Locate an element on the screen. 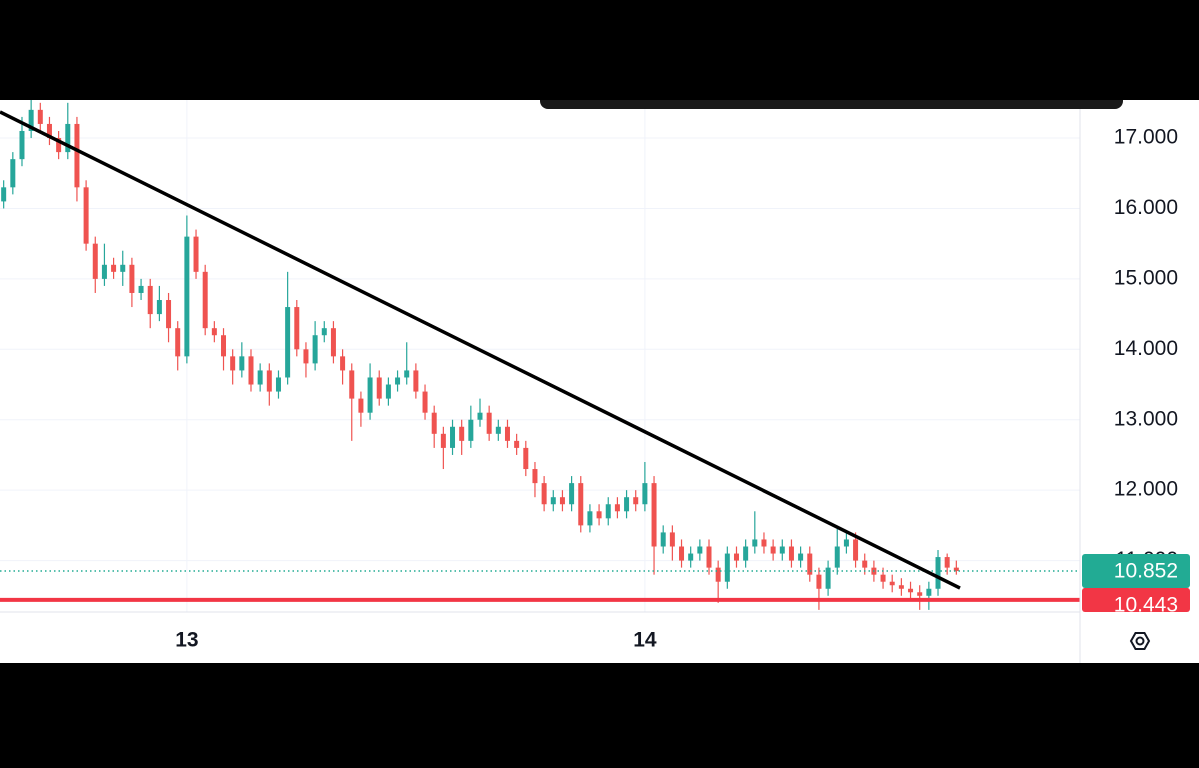 This screenshot has height=768, width=1199. y-tick-label: 16.000 is located at coordinates (1146, 207).